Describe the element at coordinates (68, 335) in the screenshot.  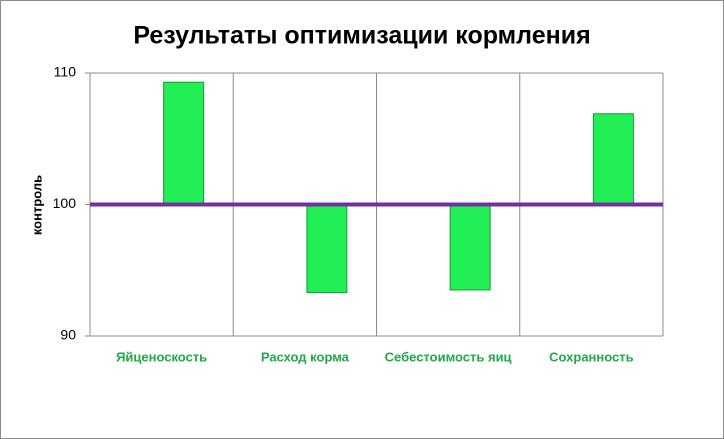
I see `y-tick-label: 90` at that location.